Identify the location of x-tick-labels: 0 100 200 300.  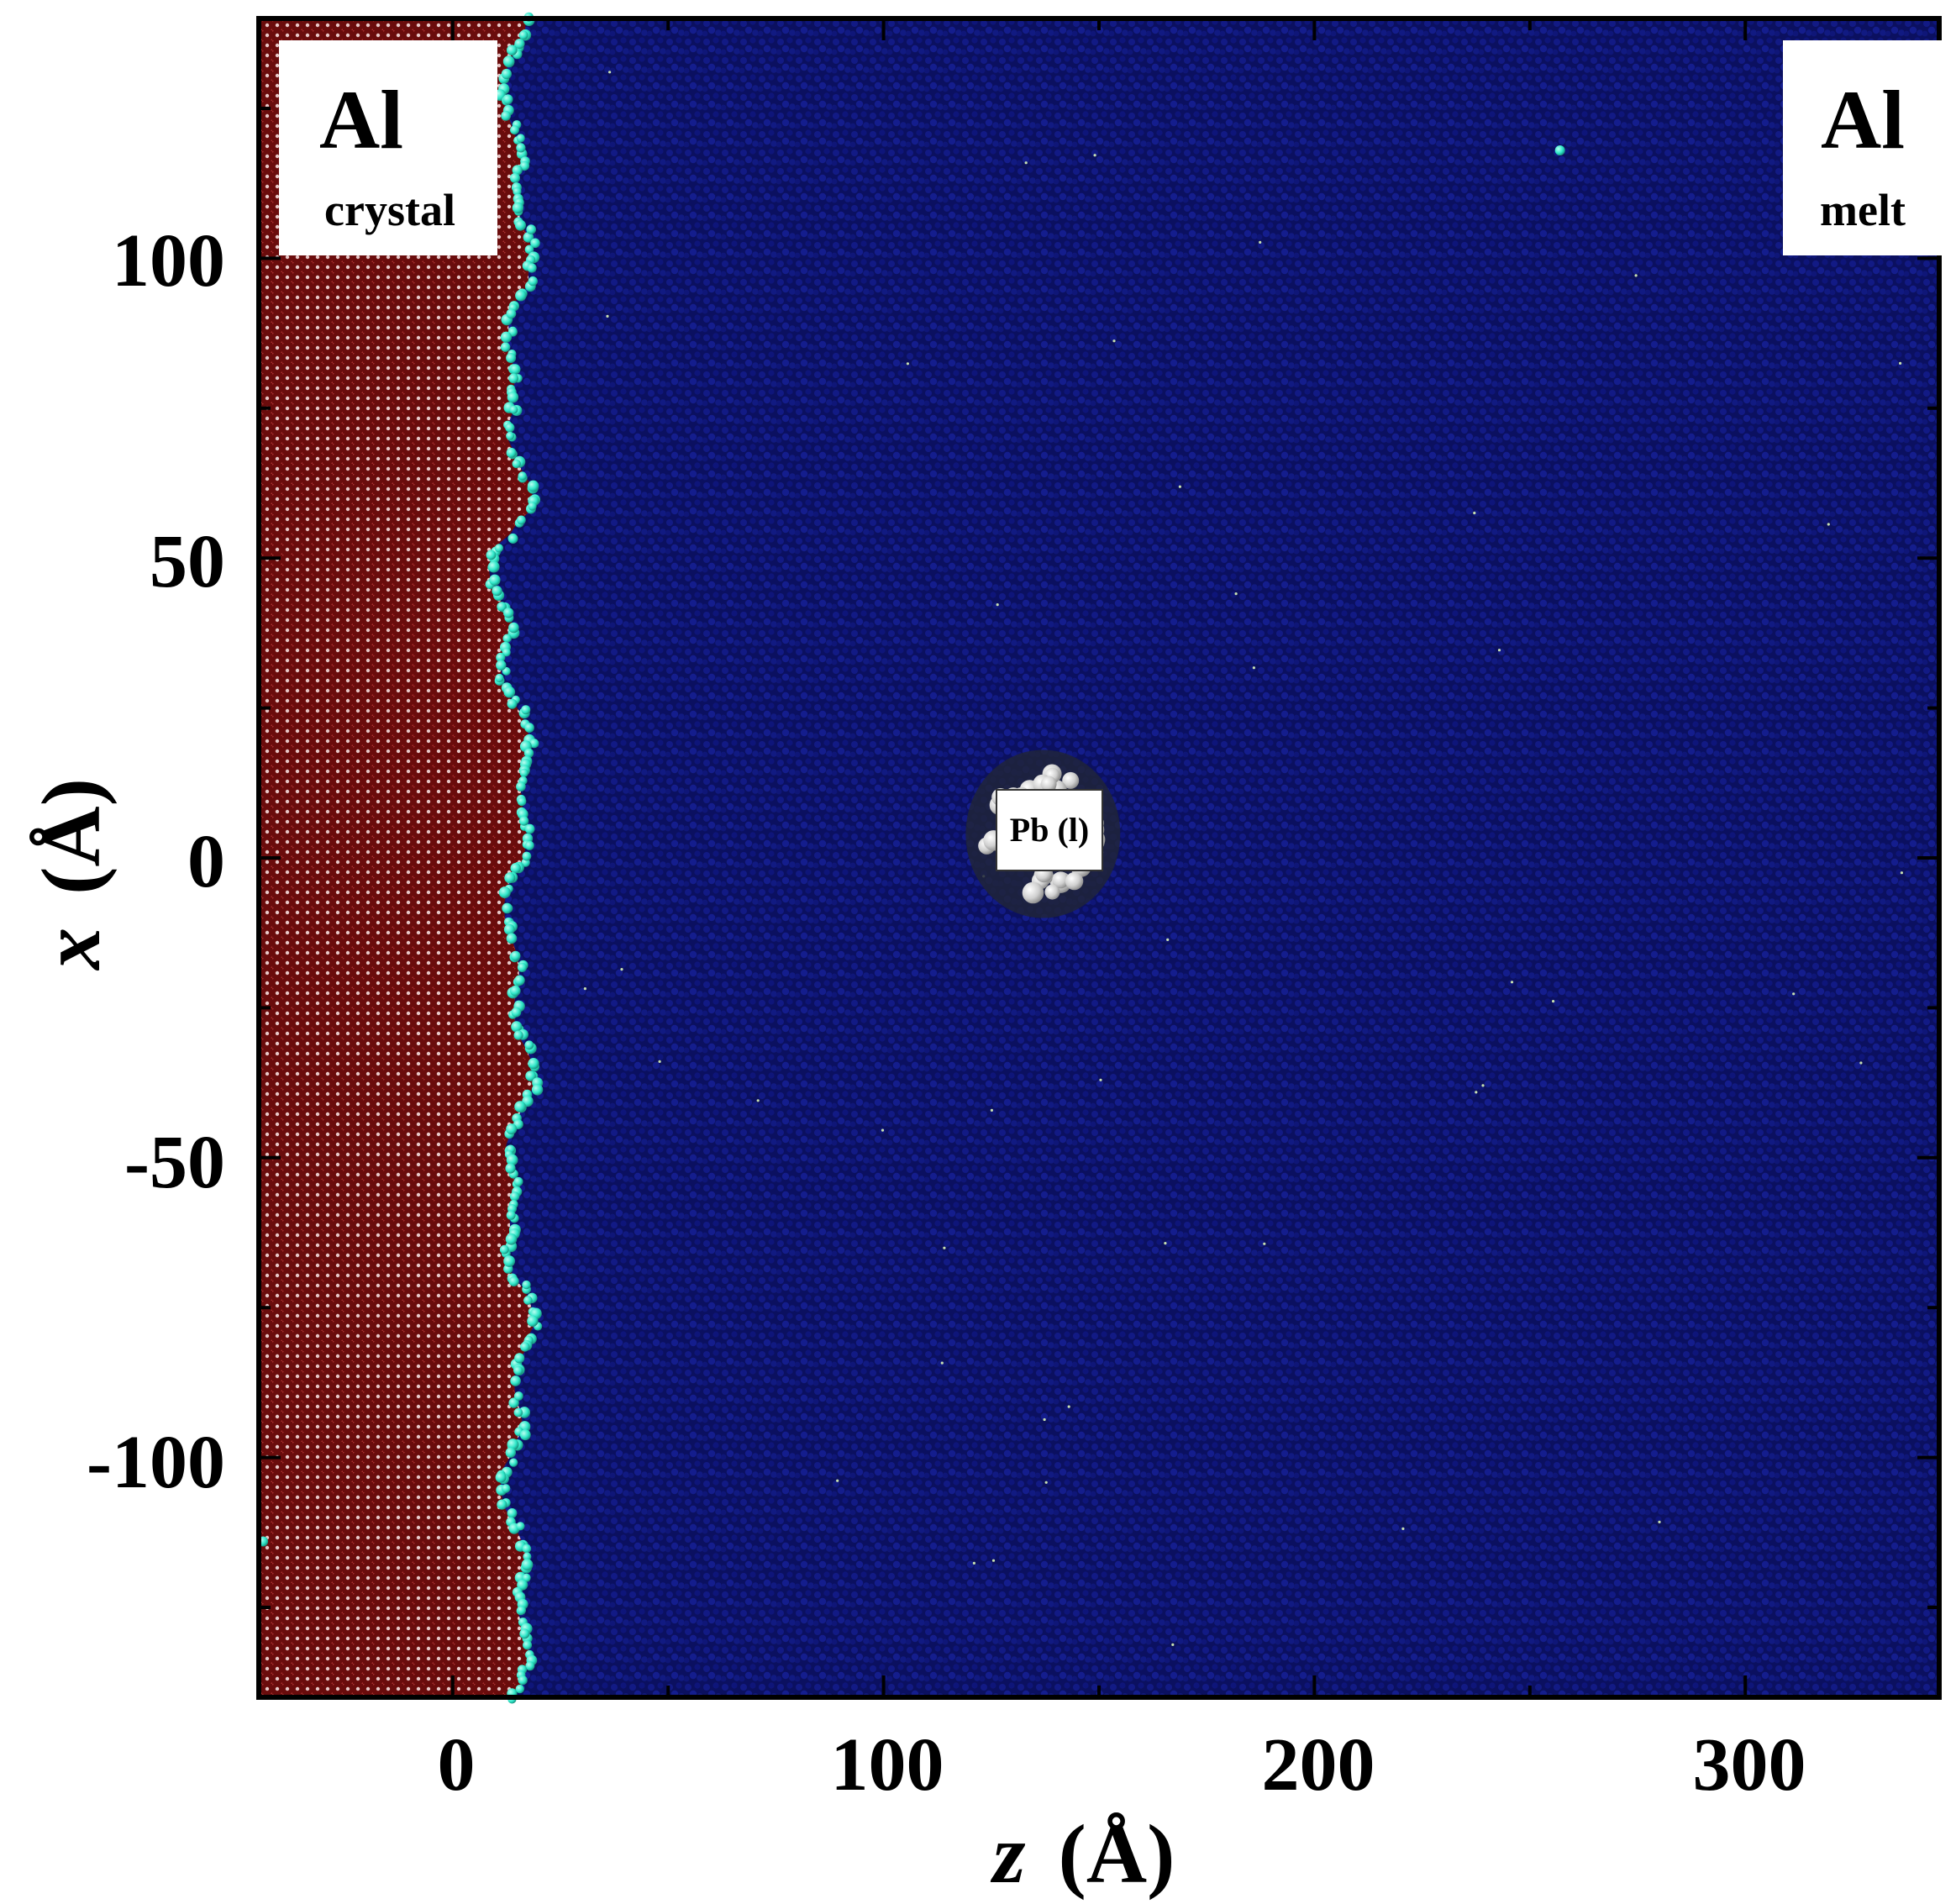
(1122, 1765).